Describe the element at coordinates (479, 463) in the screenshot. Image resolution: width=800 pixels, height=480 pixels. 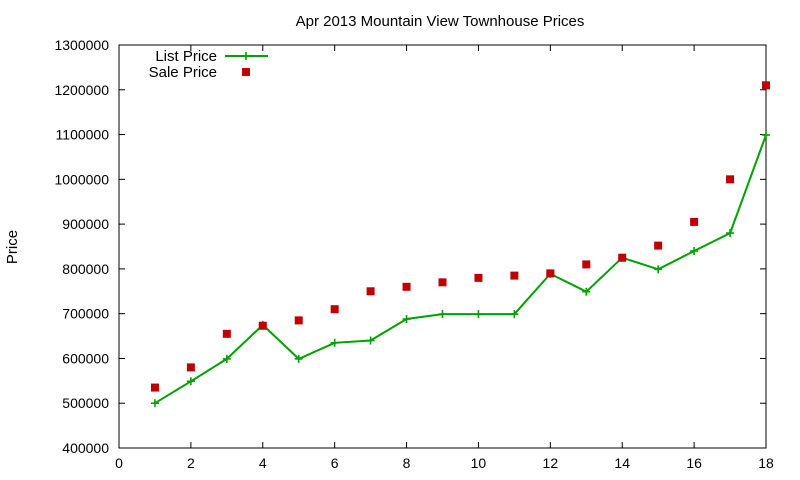
I see `x-tick-label: 10` at that location.